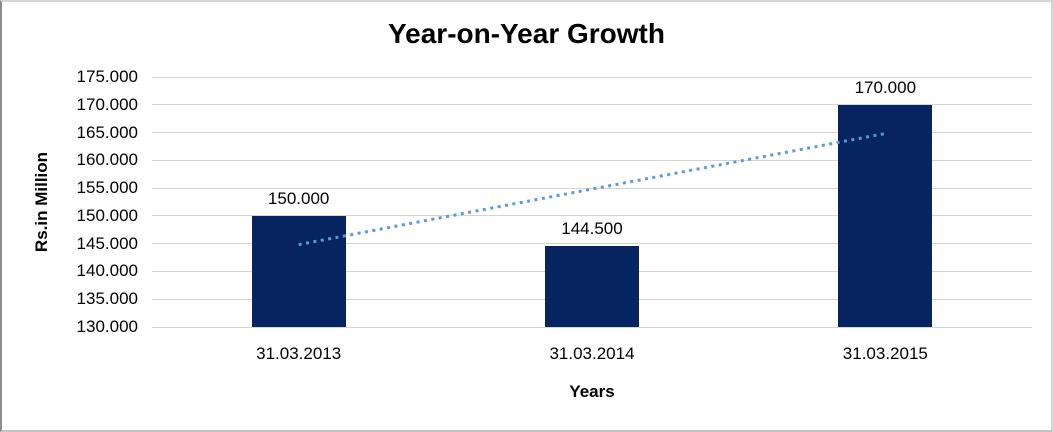  I want to click on bar-31.03.2013, so click(298, 271).